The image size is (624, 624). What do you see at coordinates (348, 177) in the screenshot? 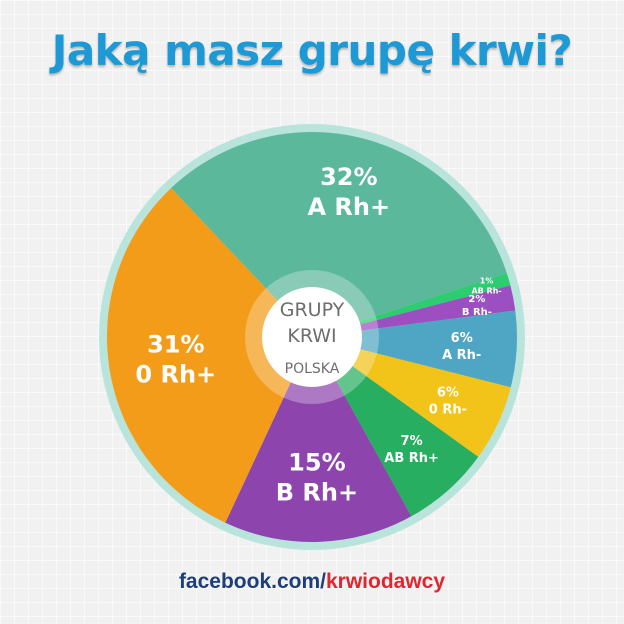
I see `slice-value-label: 32%` at bounding box center [348, 177].